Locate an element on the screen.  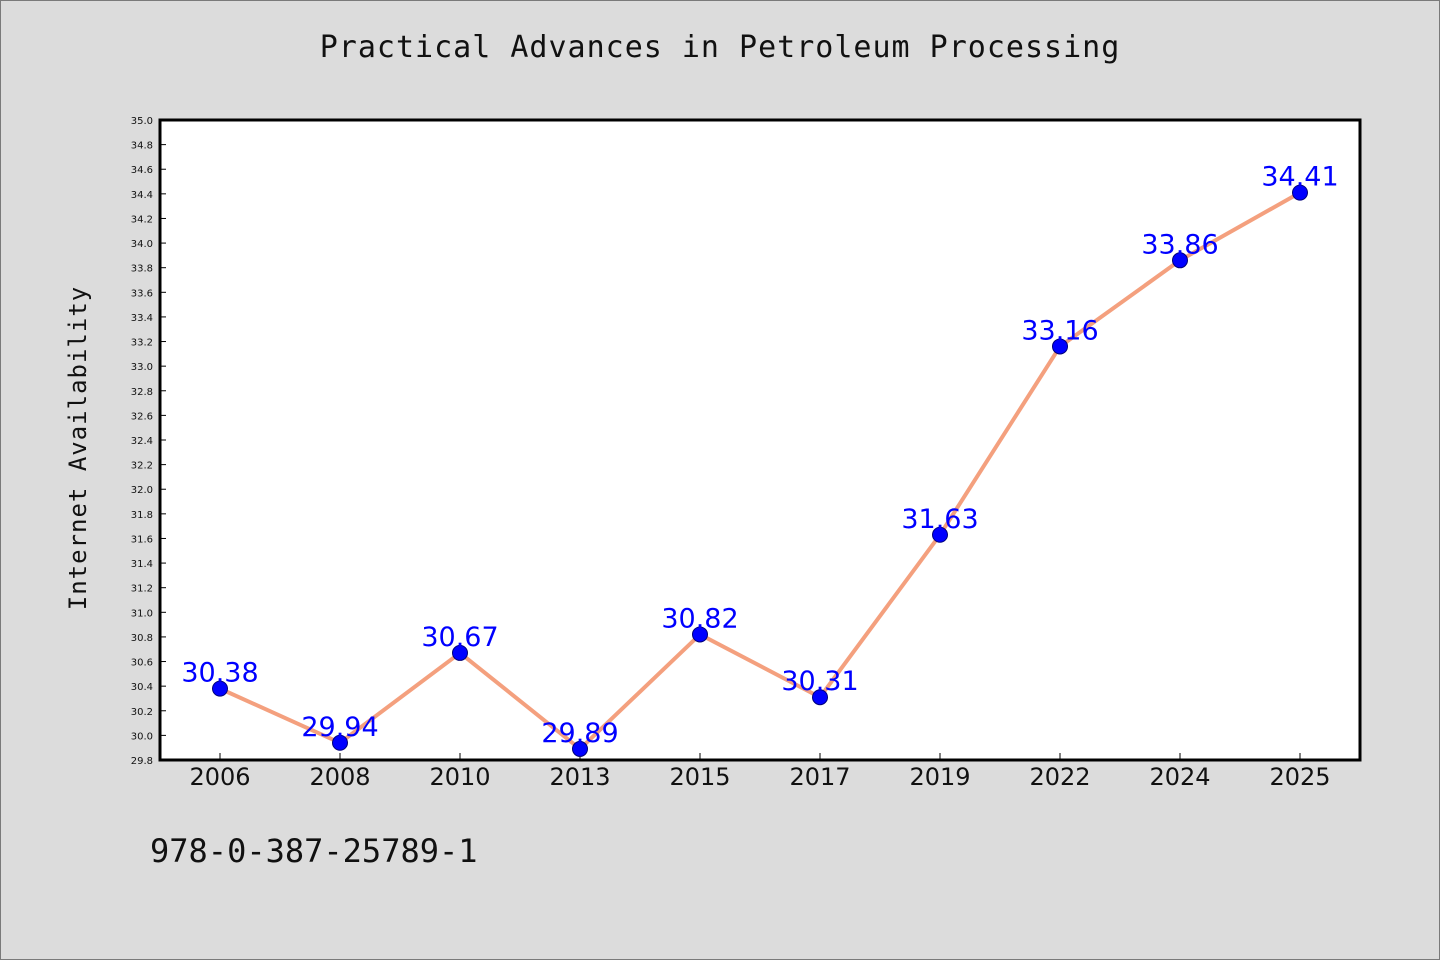
y-tick-label: 31.4 is located at coordinates (142, 564).